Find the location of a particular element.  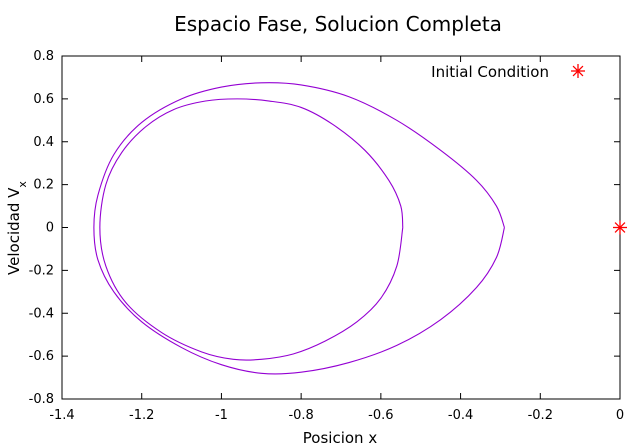

initial-condition-marker is located at coordinates (620, 227).